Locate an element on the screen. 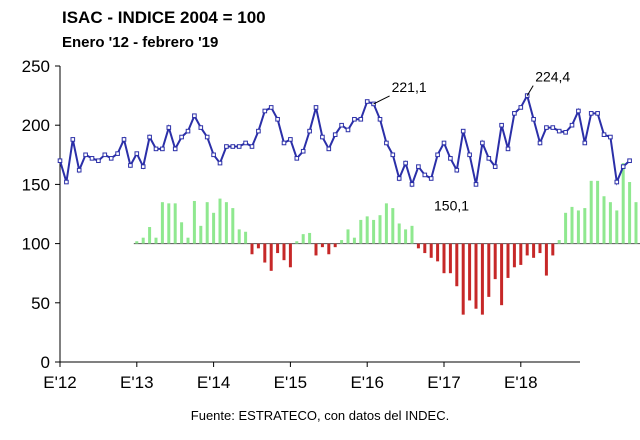  data-label: 224,4 is located at coordinates (552, 77).